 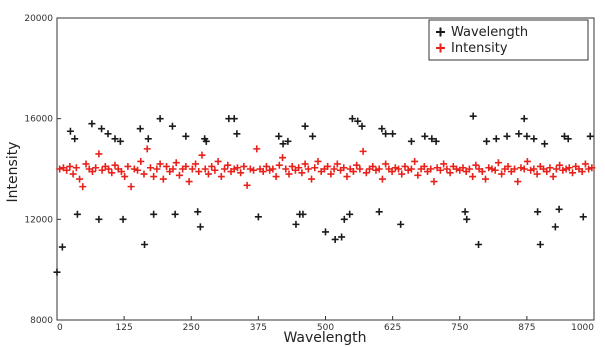 I want to click on x-axis-title: Wavelength, so click(x=324, y=338).